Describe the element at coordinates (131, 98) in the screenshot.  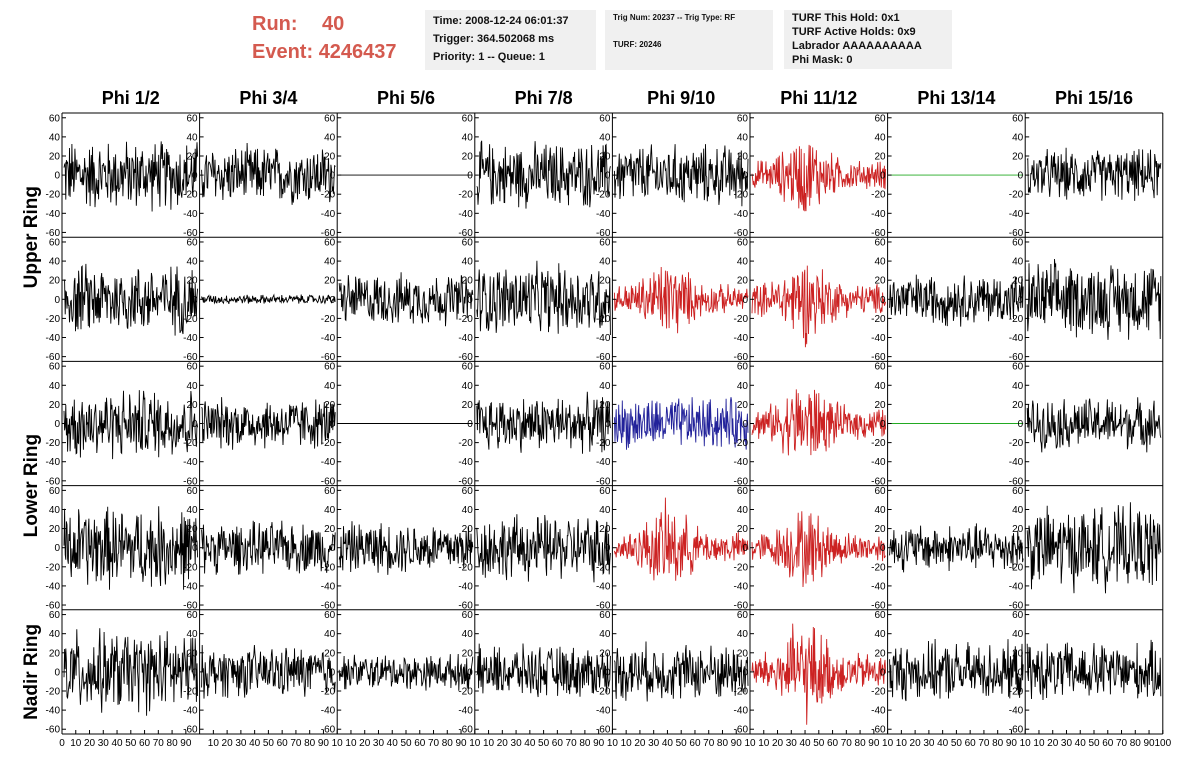
I see `column-header: Phi 1/2` at that location.